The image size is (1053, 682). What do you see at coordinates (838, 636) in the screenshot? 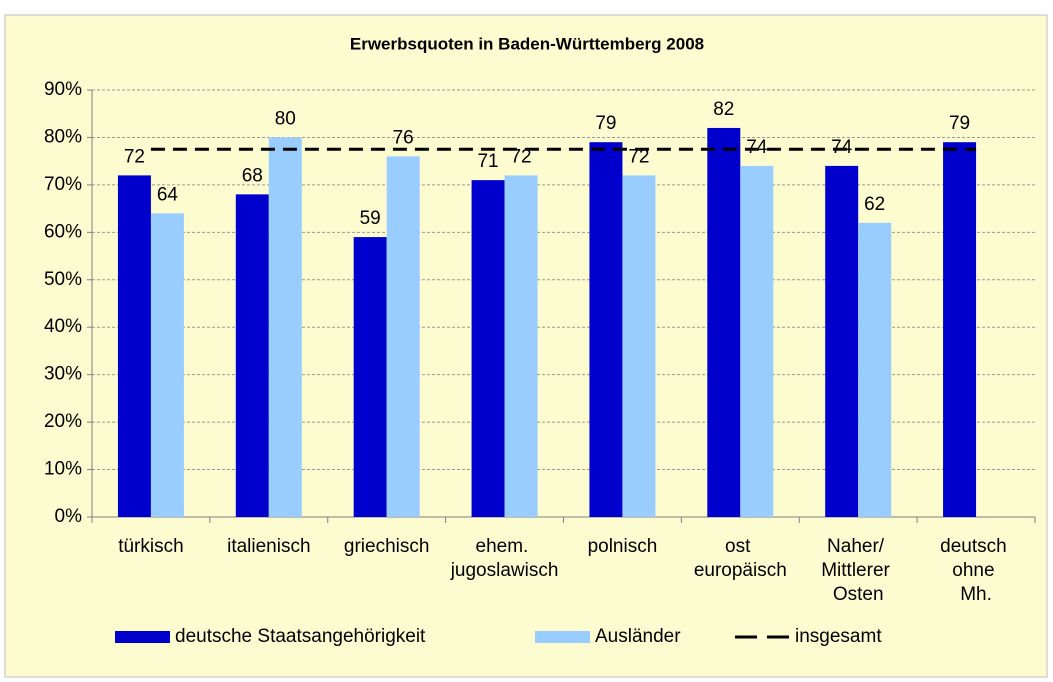
I see `legend-label: insgesamt` at bounding box center [838, 636].